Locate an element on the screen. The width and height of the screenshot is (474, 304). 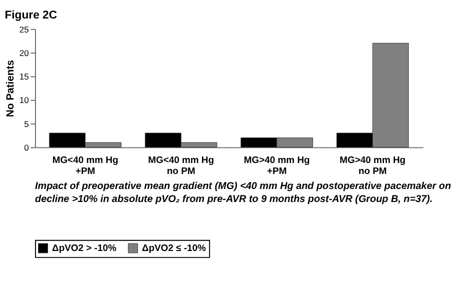
x-tick-label: MG<40 mm Hg +PM is located at coordinates (85, 166).